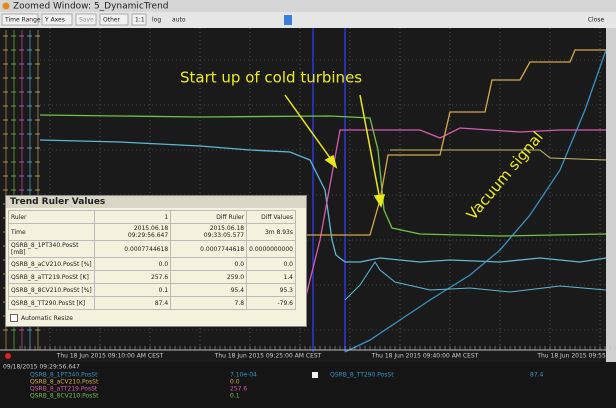 This screenshot has height=408, width=616. I want to click on table-cell: QSRB_8_aTT219.PosSt [K], so click(51, 277).